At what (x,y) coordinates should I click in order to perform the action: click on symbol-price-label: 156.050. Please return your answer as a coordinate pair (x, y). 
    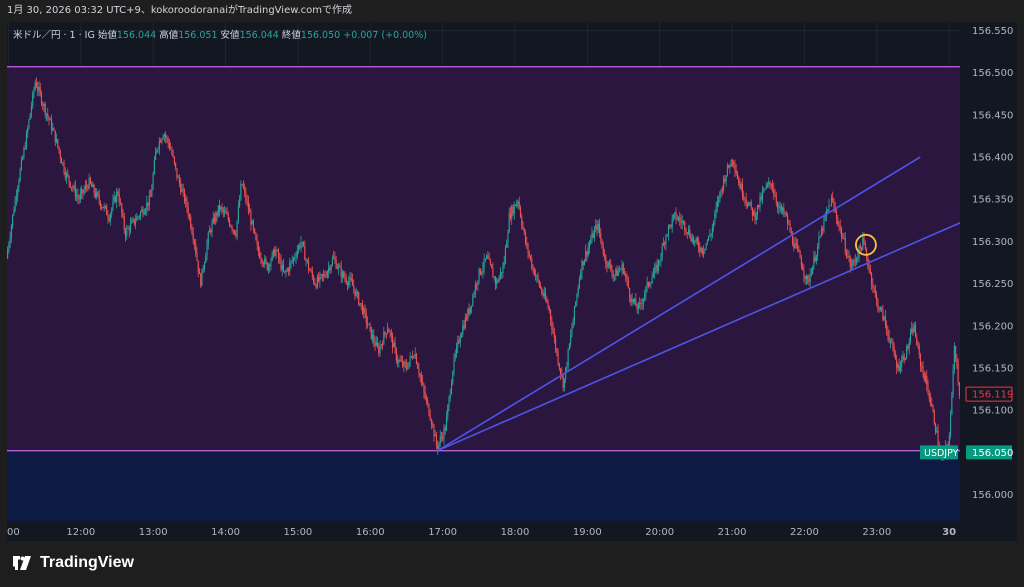
    Looking at the image, I should click on (992, 453).